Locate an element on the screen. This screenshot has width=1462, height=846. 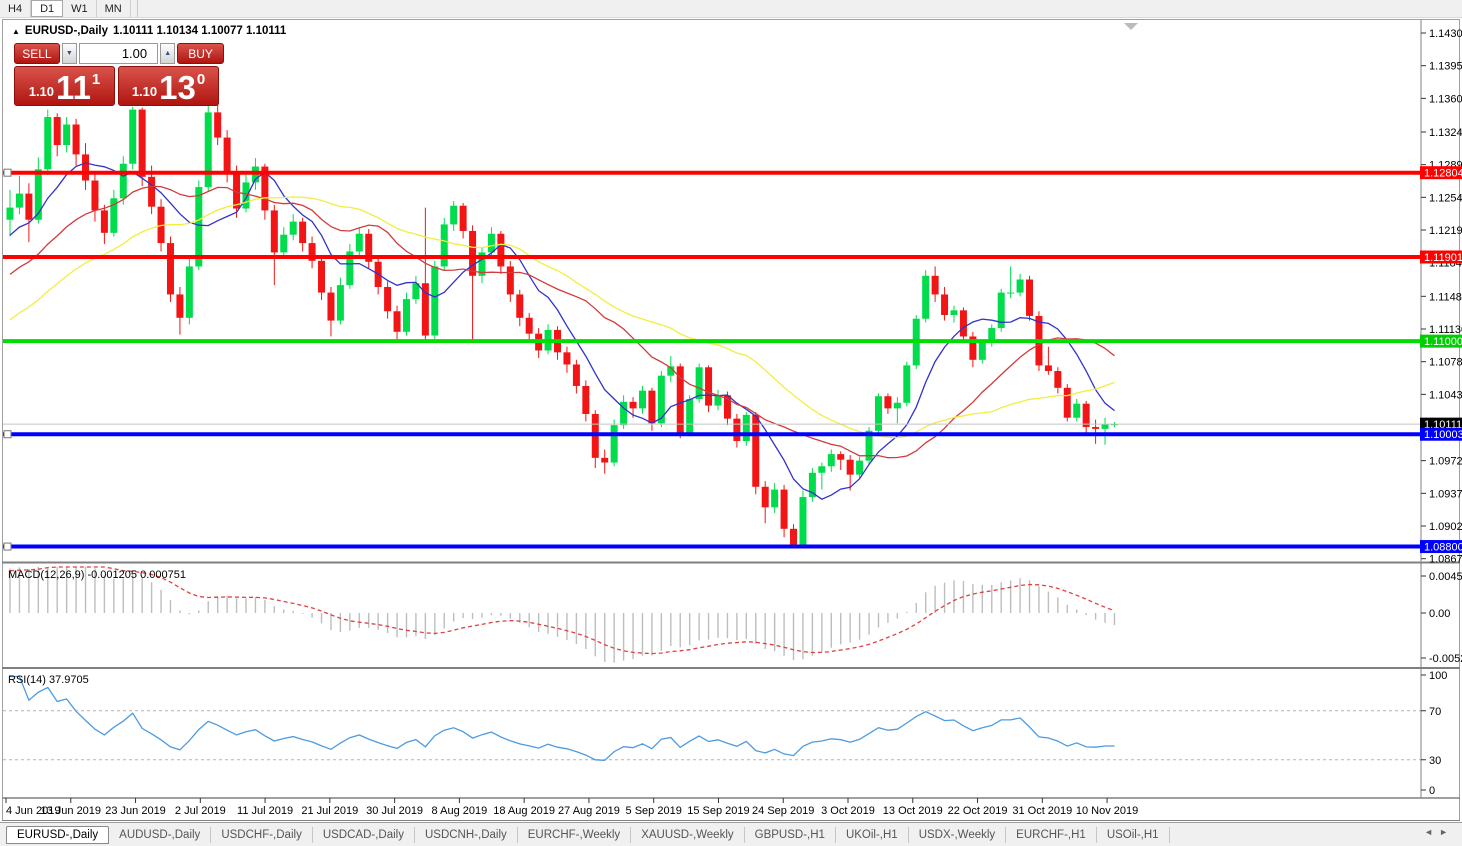
macd-signal-line is located at coordinates (562, 610).